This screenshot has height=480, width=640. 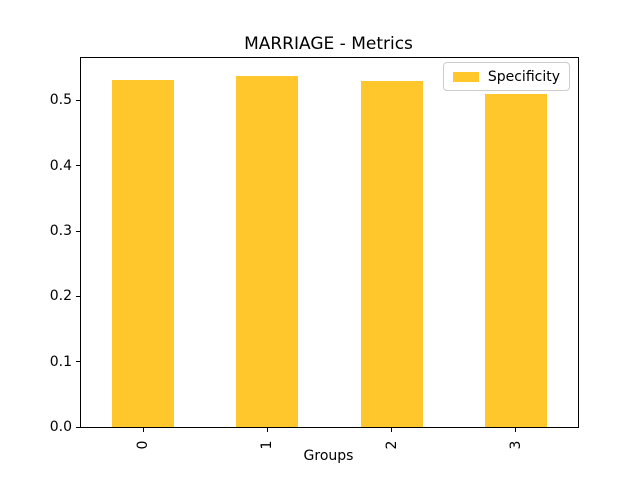 What do you see at coordinates (60, 427) in the screenshot?
I see `y-tick-label: 0.0` at bounding box center [60, 427].